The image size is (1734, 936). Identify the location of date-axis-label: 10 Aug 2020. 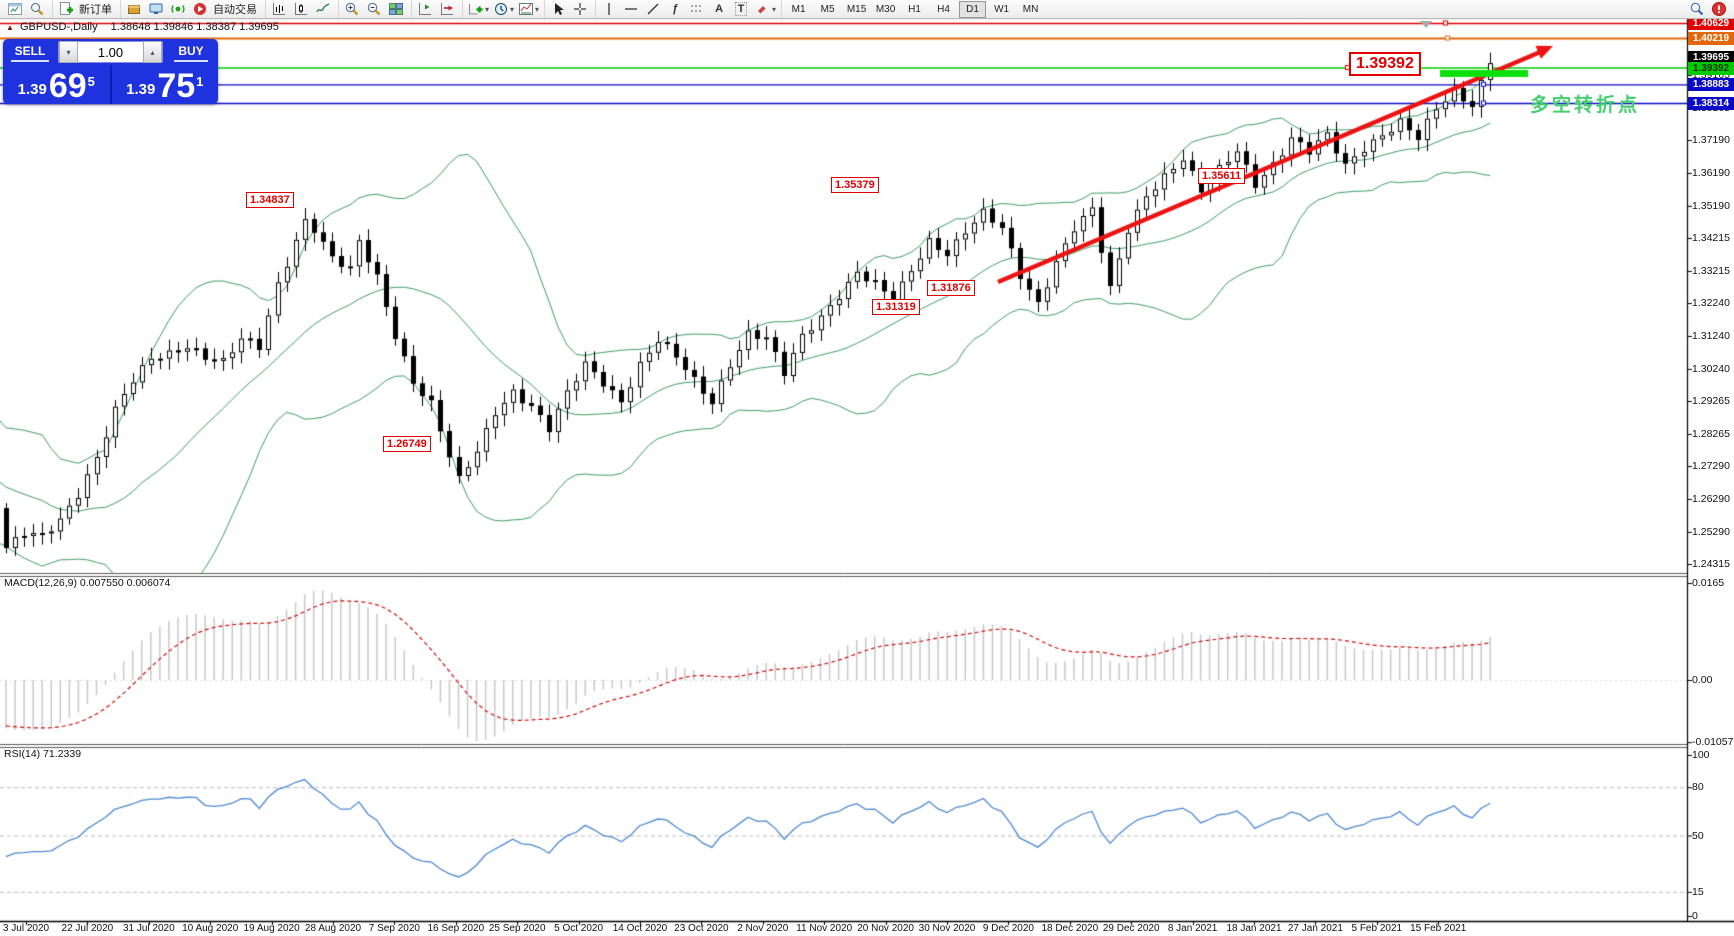
(210, 928).